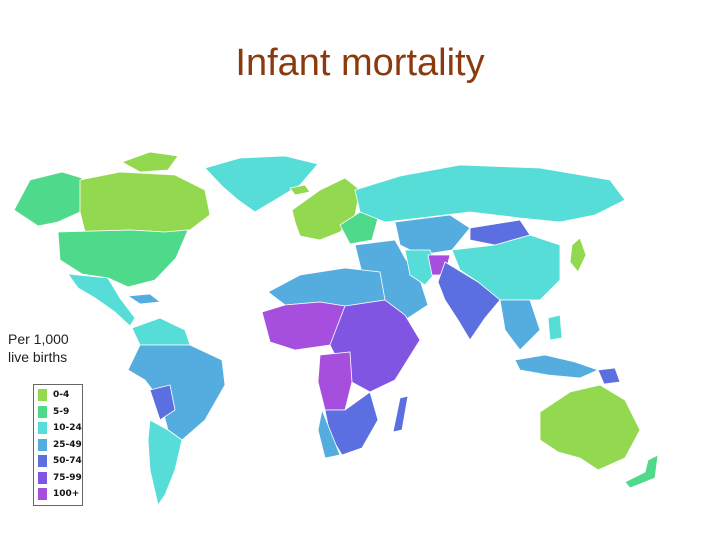  I want to click on legend-item: 0-4, so click(58, 395).